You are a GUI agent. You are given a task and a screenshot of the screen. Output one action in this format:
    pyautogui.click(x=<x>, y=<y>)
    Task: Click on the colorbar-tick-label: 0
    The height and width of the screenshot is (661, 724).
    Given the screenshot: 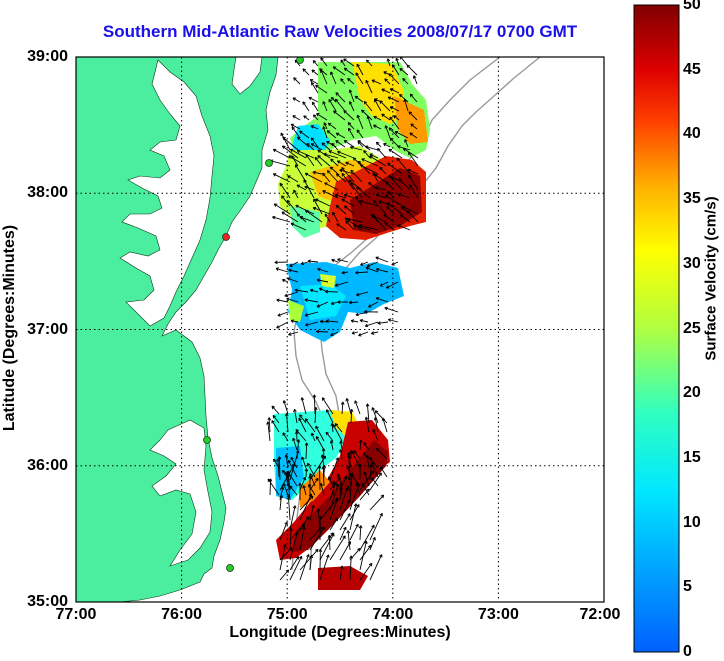 What is the action you would take?
    pyautogui.click(x=687, y=652)
    